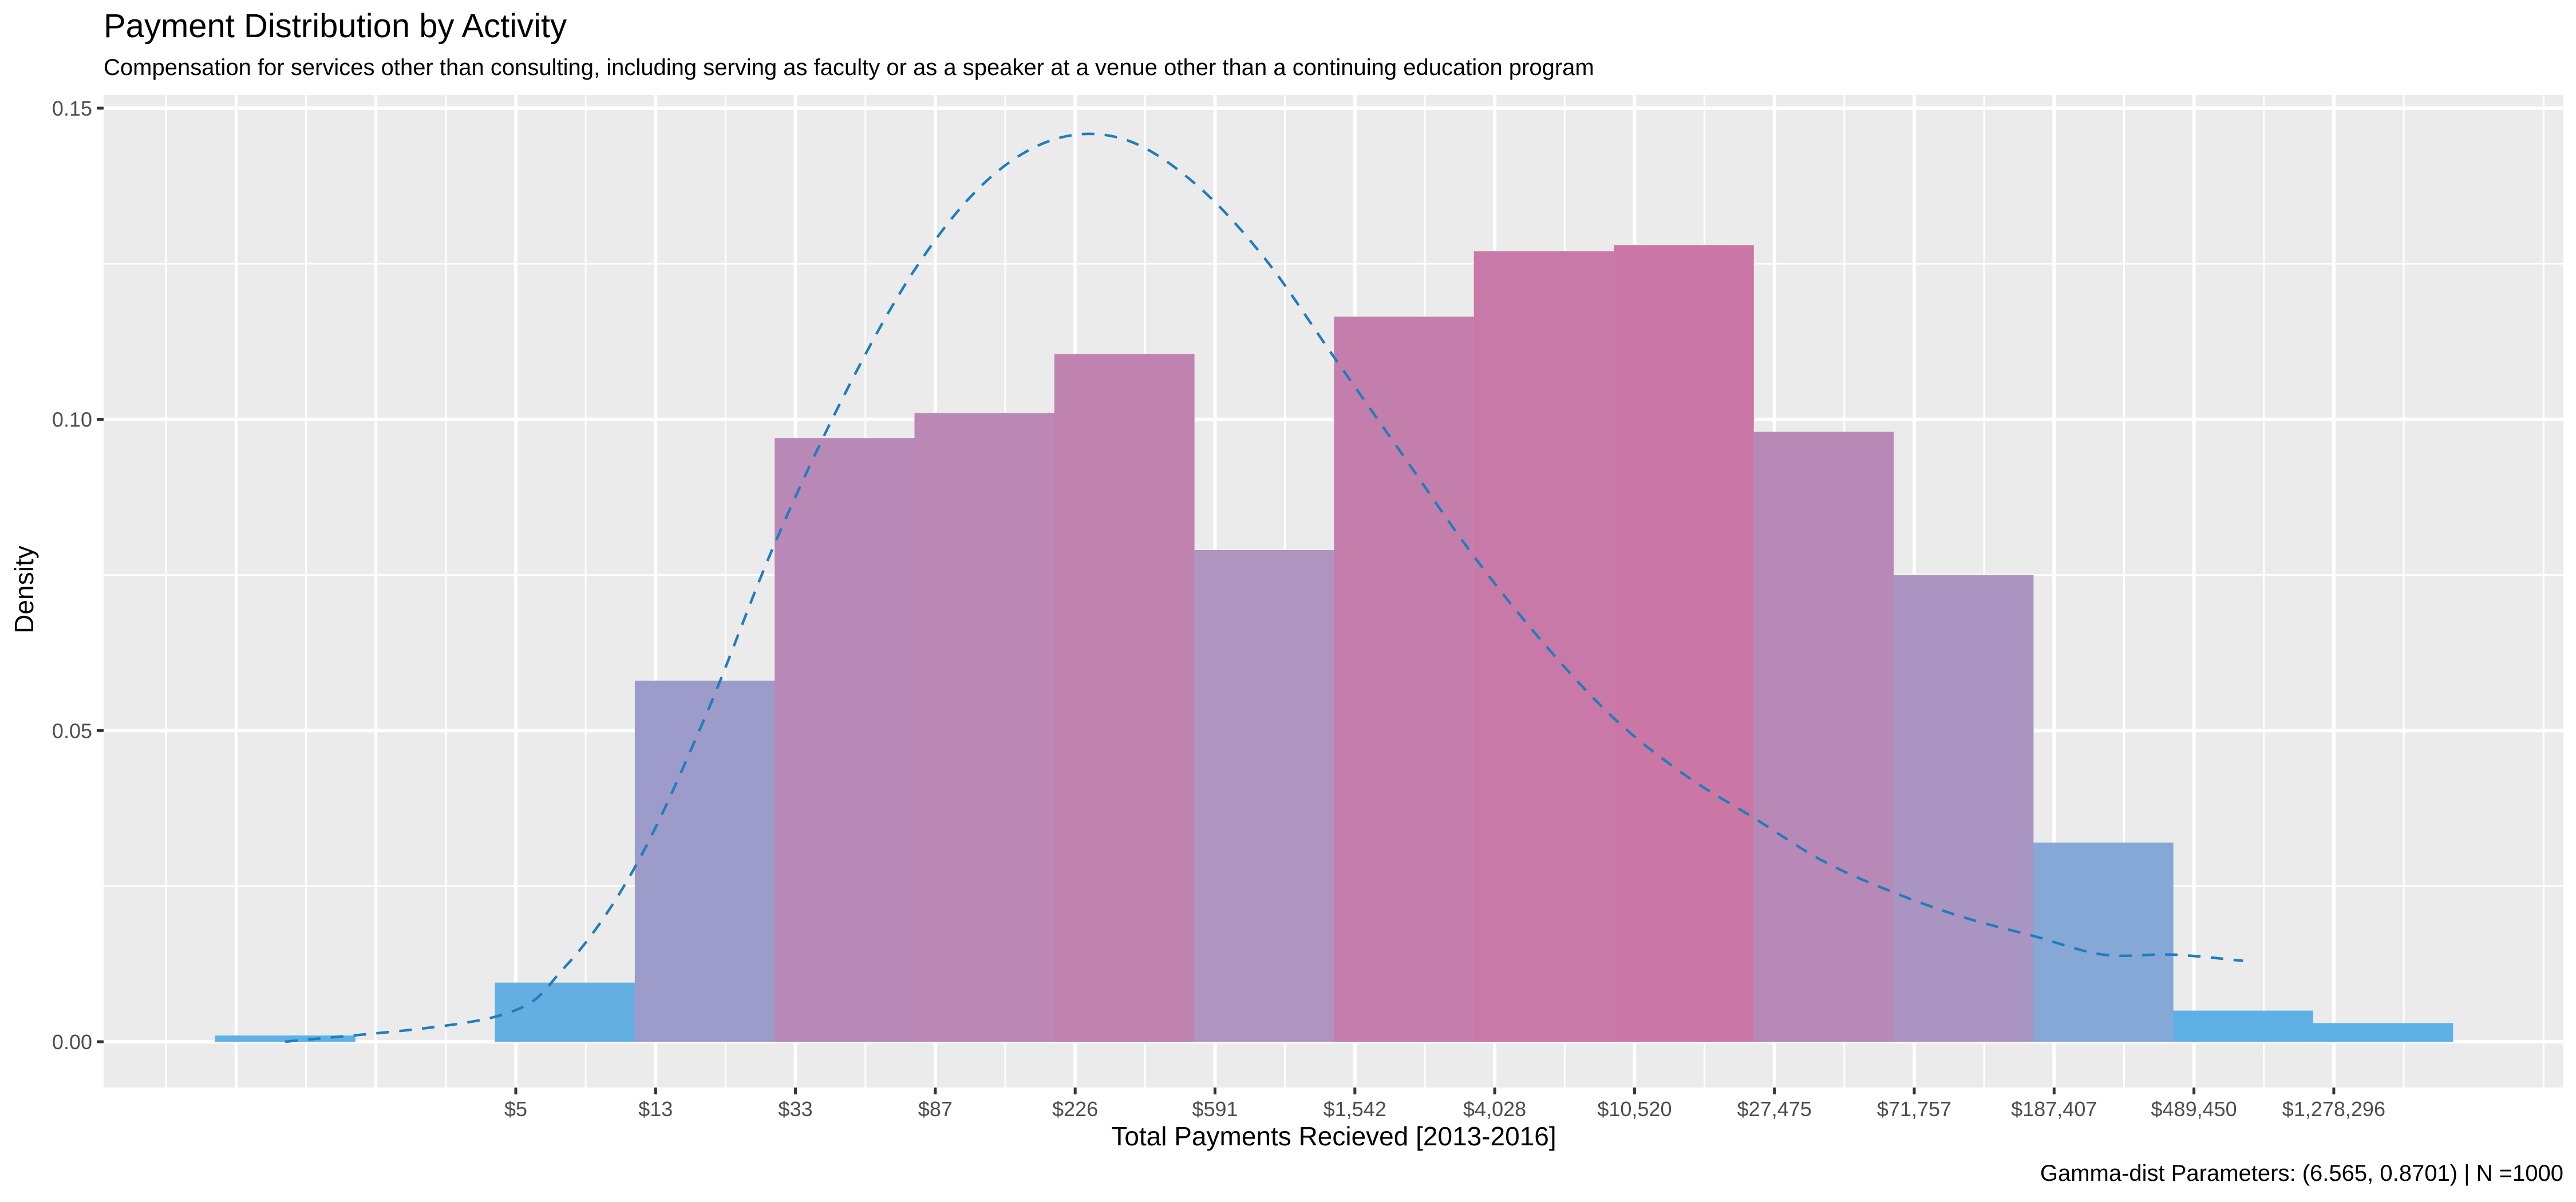 This screenshot has height=1202, width=2576. I want to click on x-tick-label: $33, so click(796, 1109).